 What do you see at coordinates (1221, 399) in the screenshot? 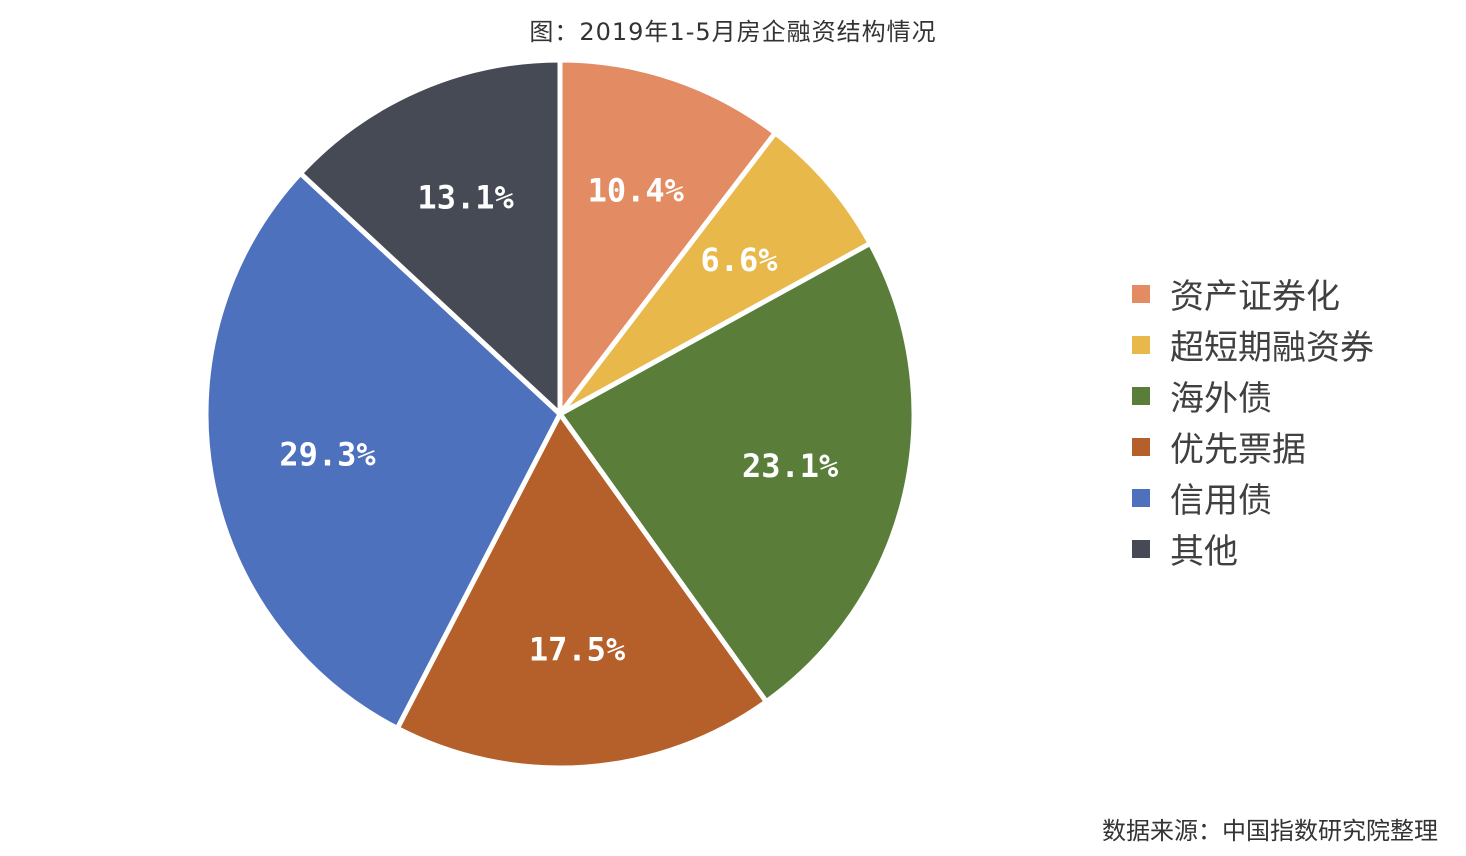
I see `legend-label-2: 海外债` at bounding box center [1221, 399].